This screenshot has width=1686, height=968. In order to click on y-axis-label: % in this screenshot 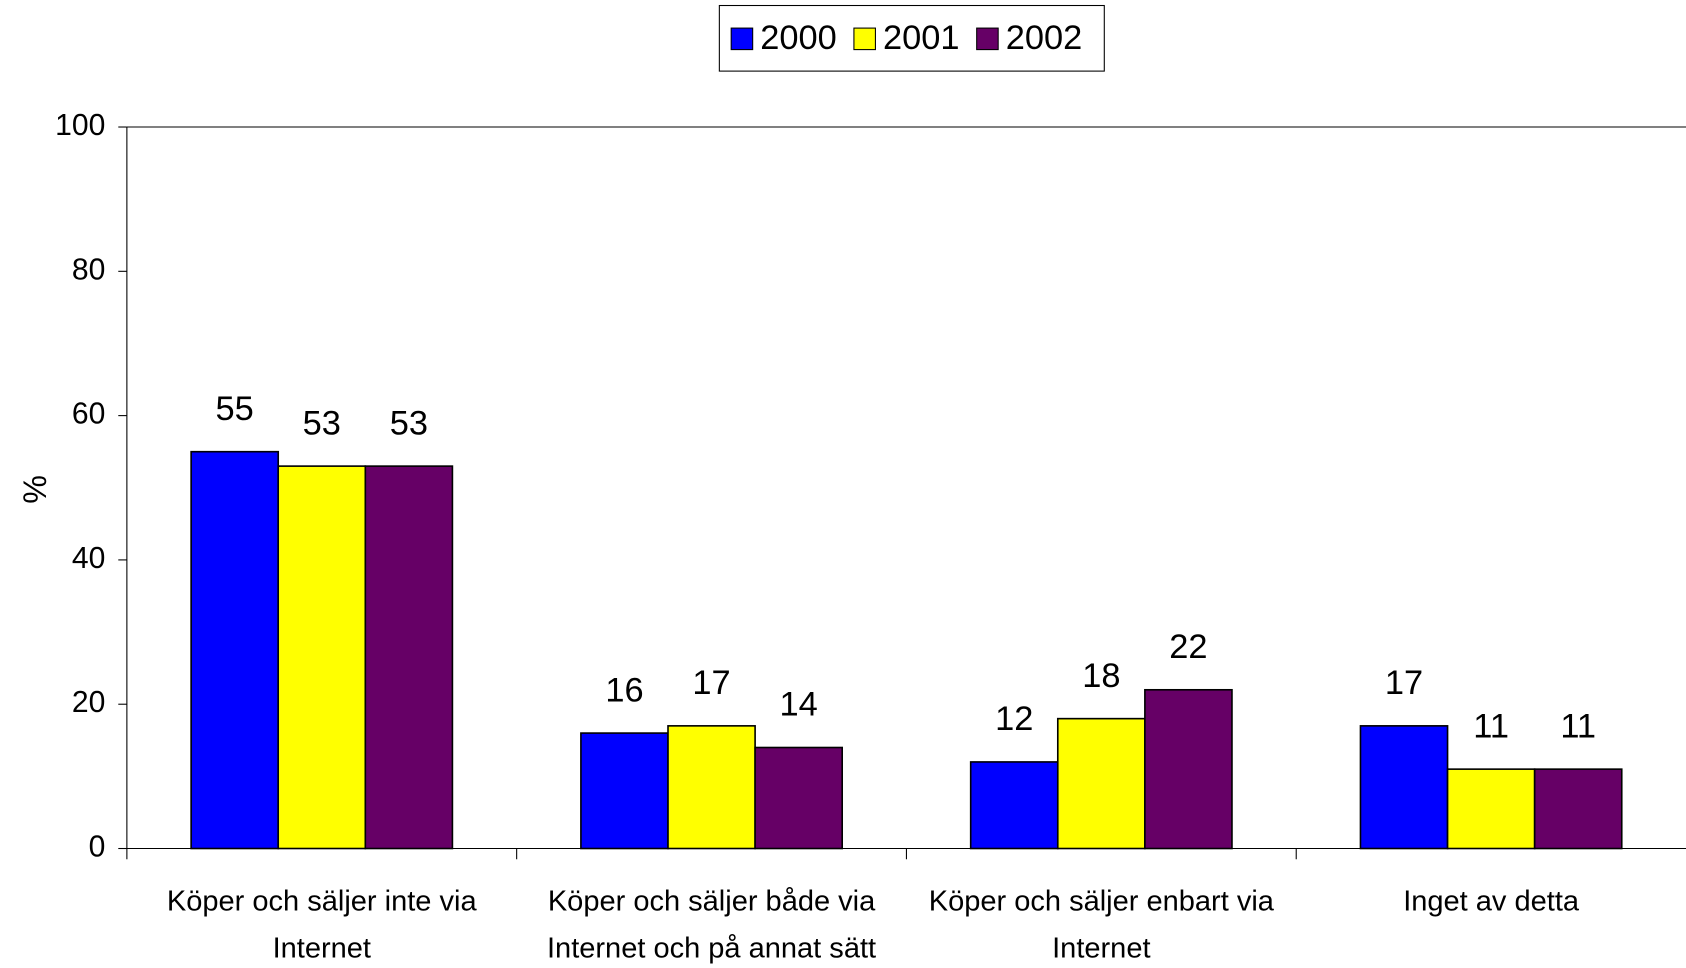, I will do `click(35, 489)`.